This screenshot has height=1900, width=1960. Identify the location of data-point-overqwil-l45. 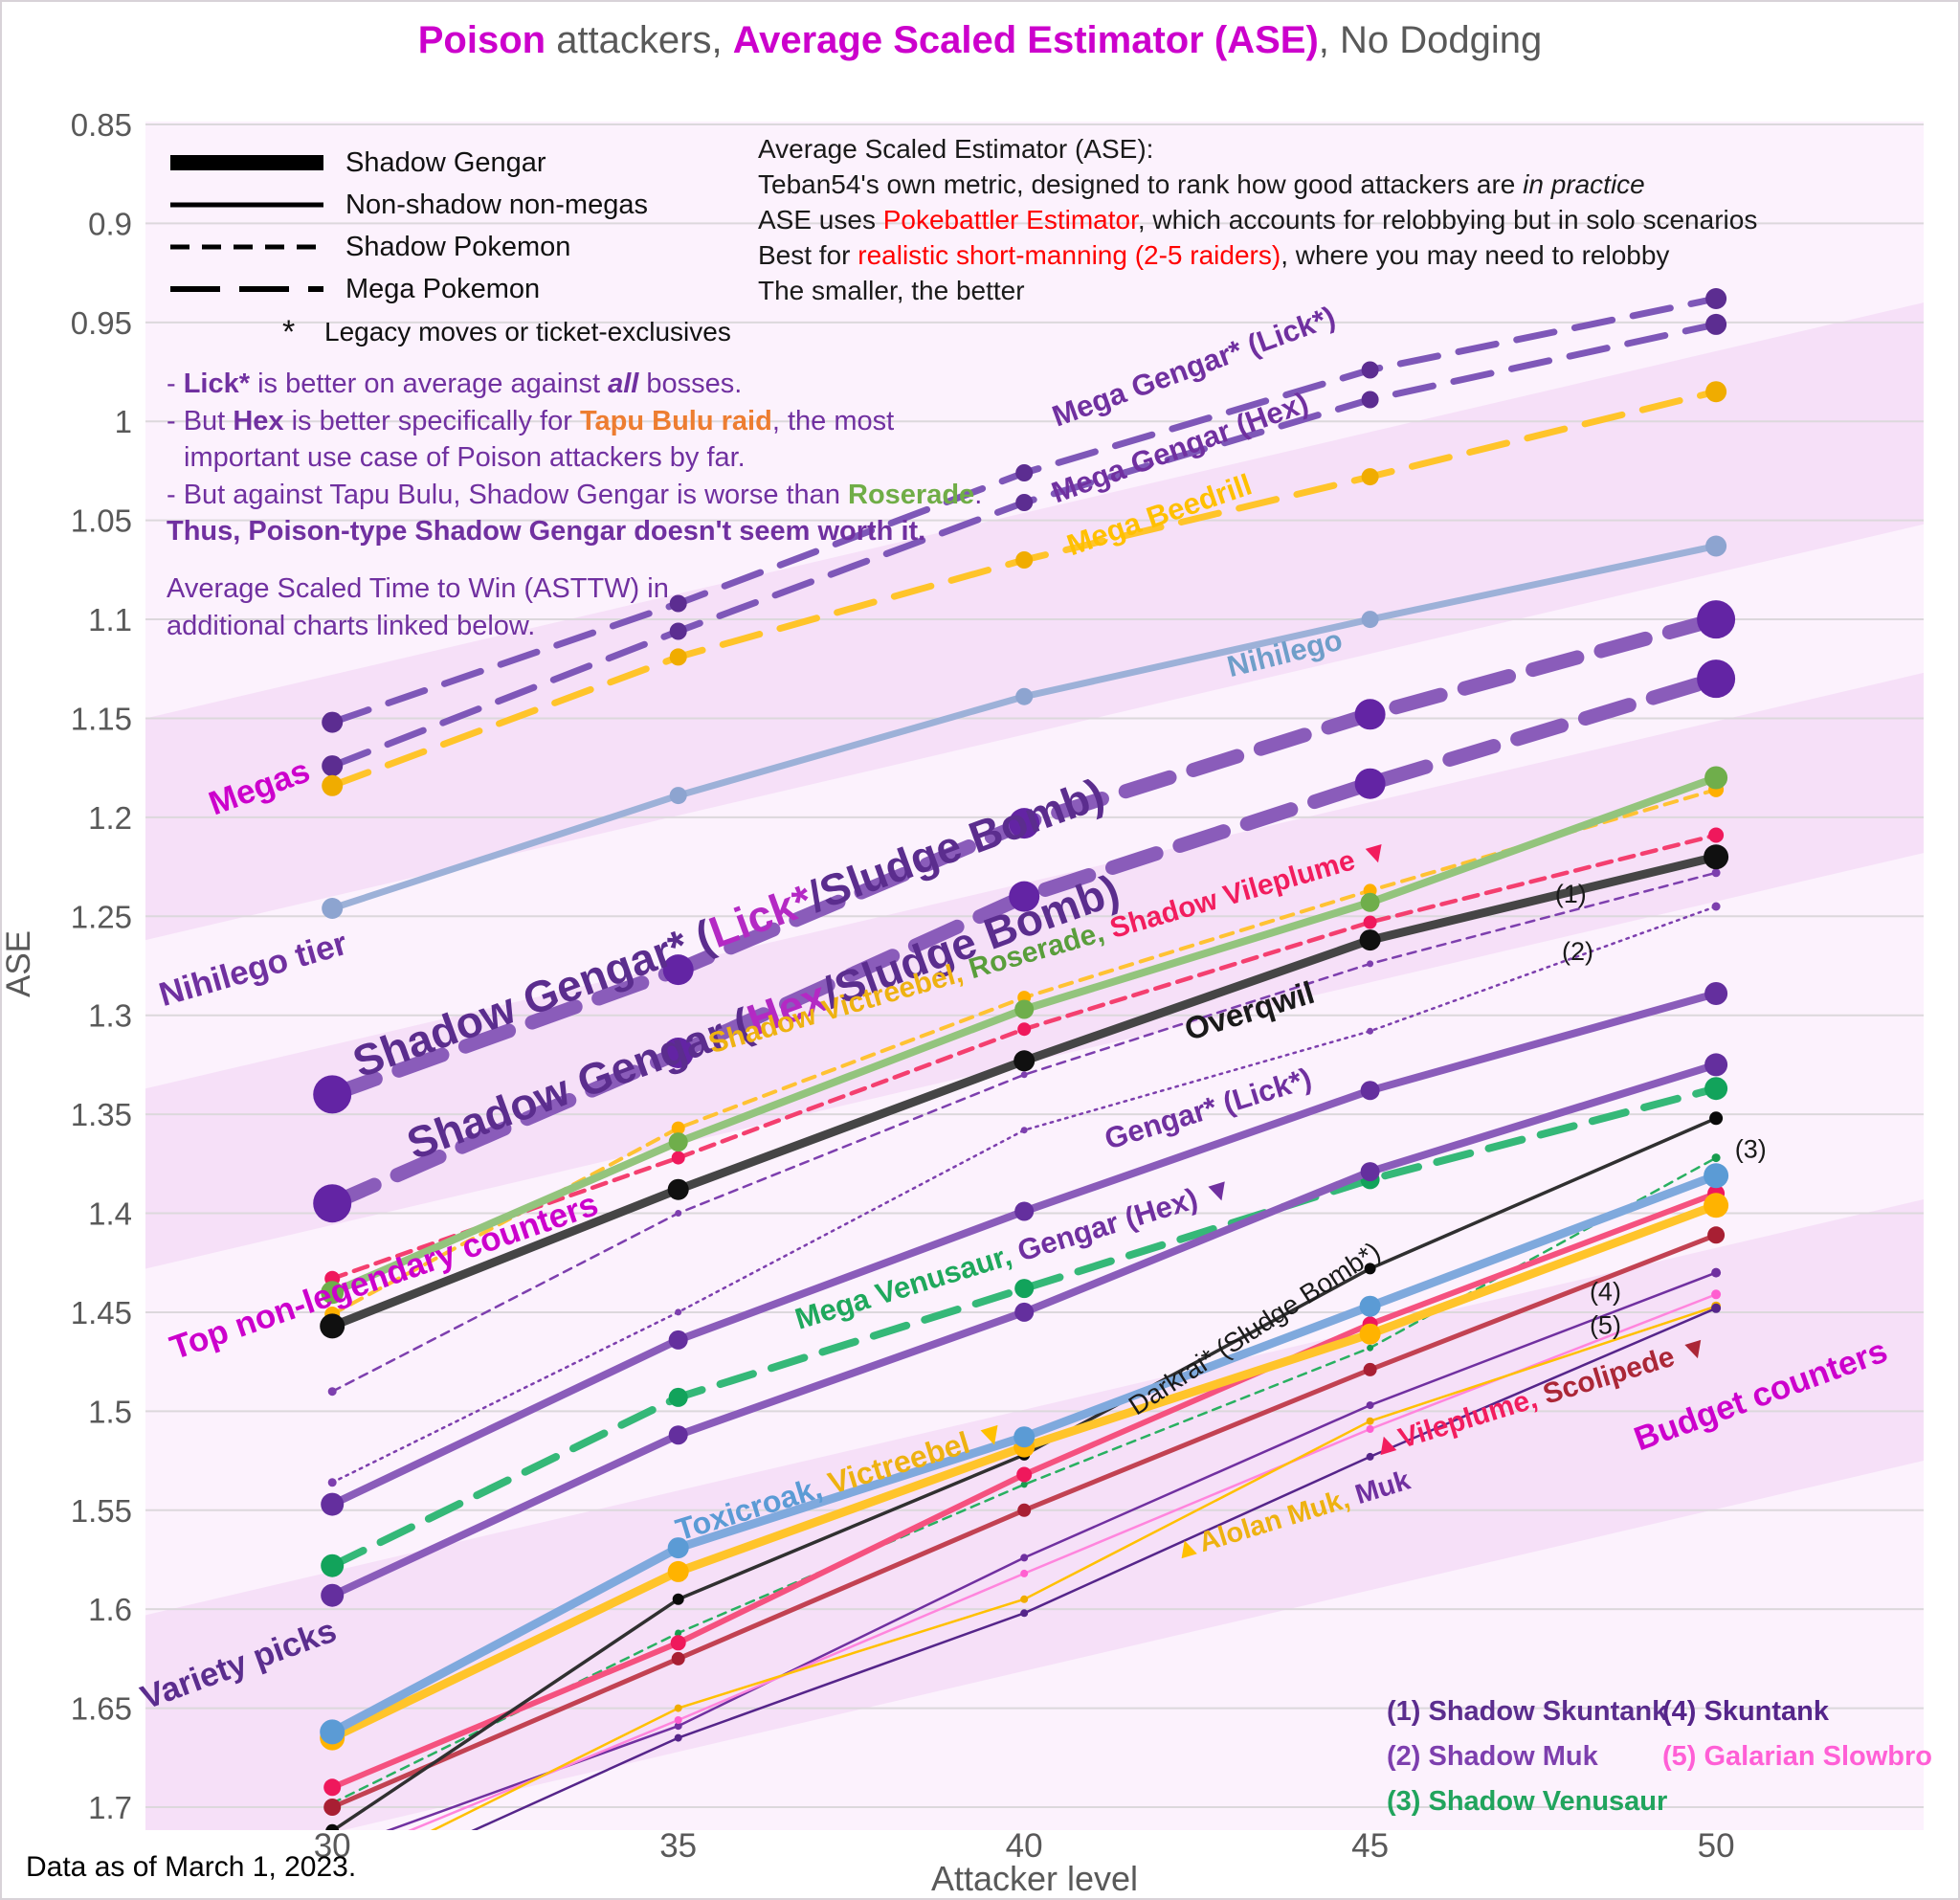
(1370, 940).